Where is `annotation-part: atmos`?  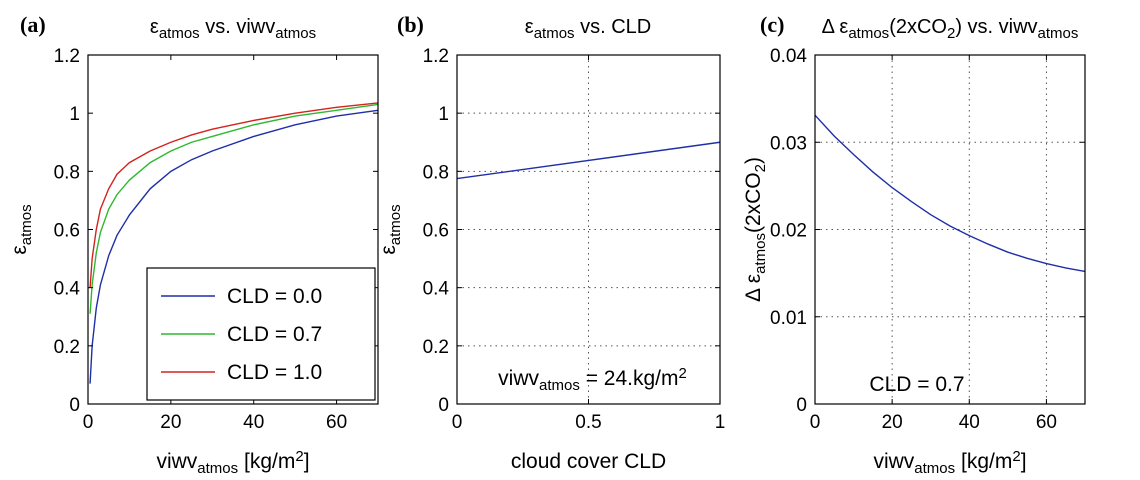 annotation-part: atmos is located at coordinates (559, 385).